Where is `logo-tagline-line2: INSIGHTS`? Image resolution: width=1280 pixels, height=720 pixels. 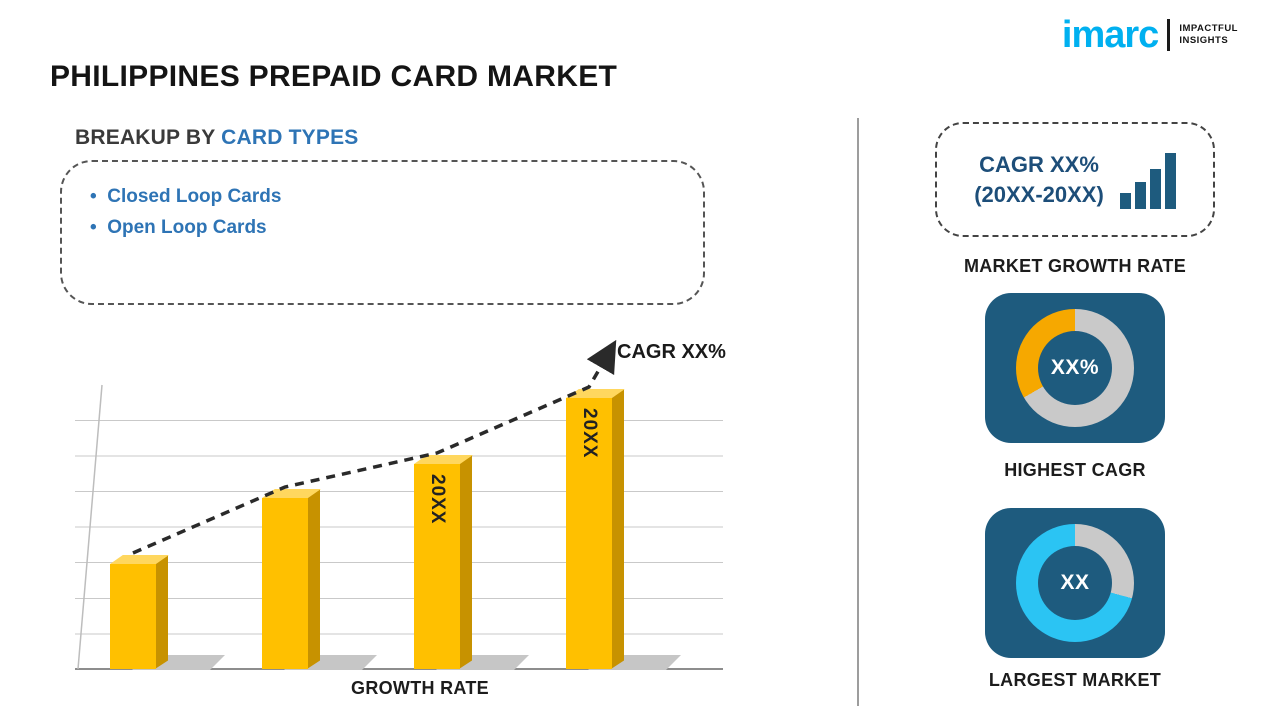 logo-tagline-line2: INSIGHTS is located at coordinates (1204, 40).